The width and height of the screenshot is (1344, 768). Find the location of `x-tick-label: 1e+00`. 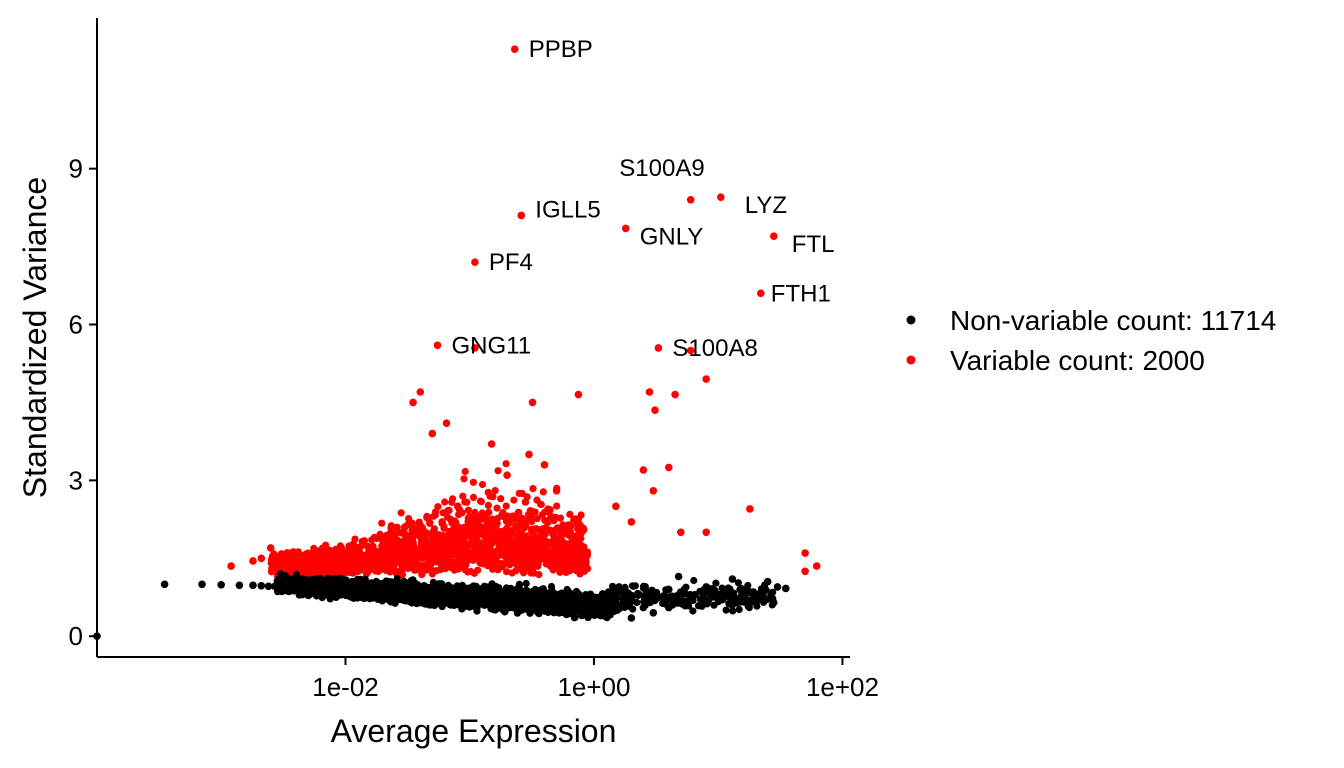

x-tick-label: 1e+00 is located at coordinates (593, 687).